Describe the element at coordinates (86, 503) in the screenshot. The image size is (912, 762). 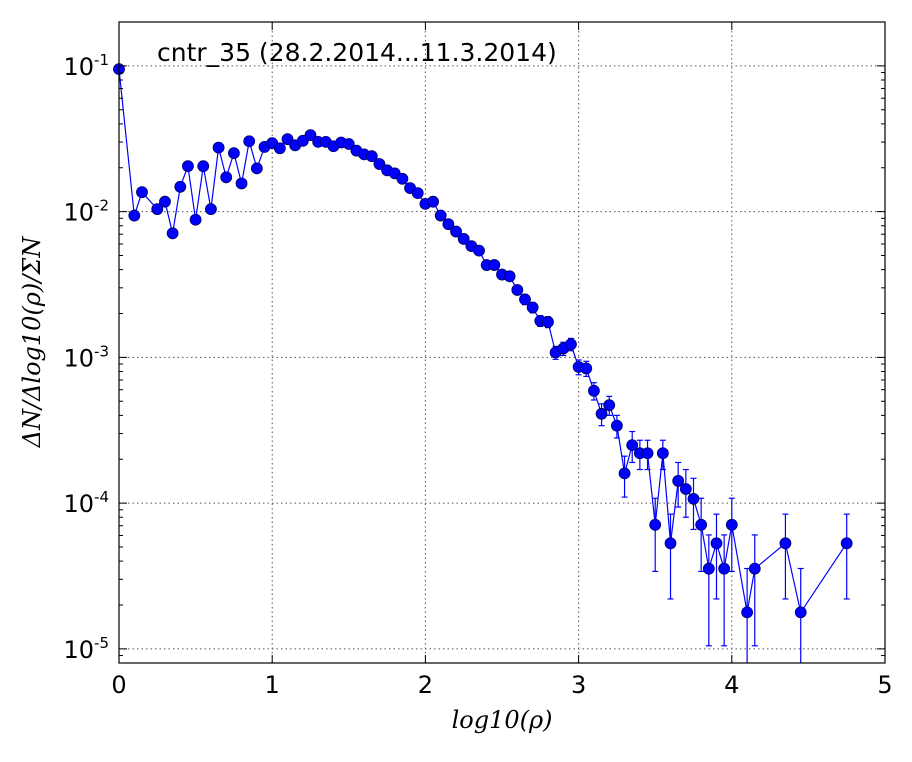
I see `y-tick-label: 10⁻⁴` at that location.